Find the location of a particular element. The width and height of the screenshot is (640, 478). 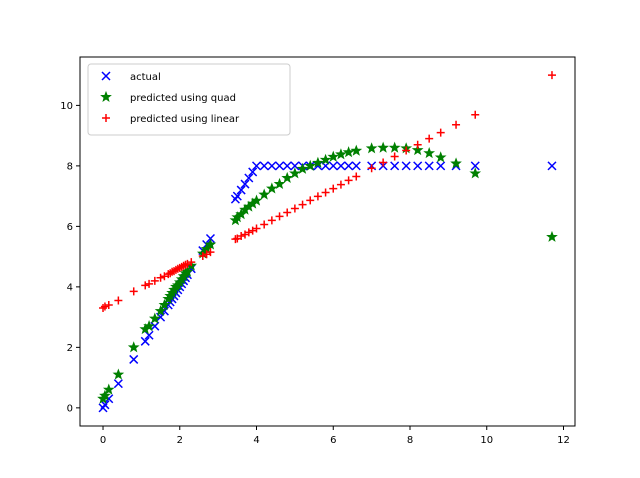

legend-item-predicted-using-linear: predicted using linear is located at coordinates (171, 119).